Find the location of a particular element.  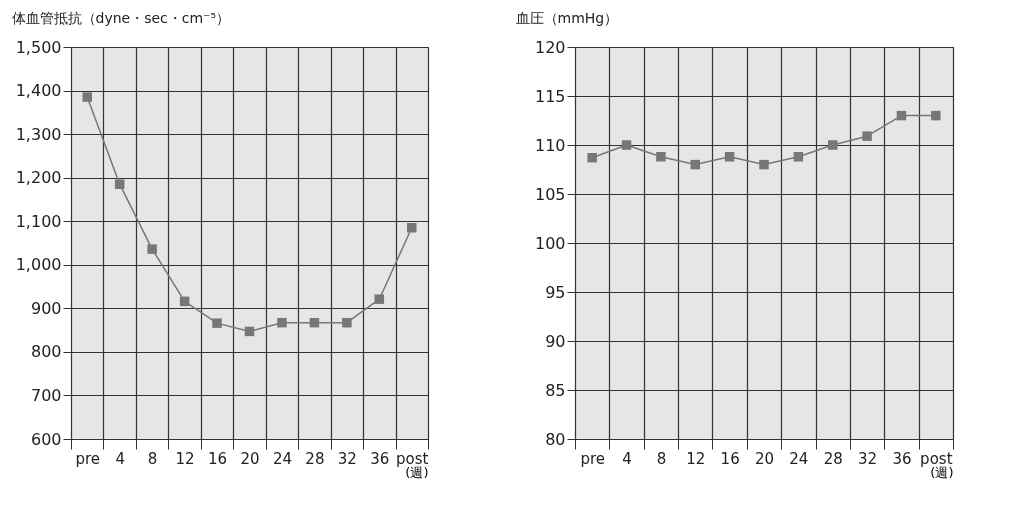

y-tick-label: 1,200 is located at coordinates (38, 178).